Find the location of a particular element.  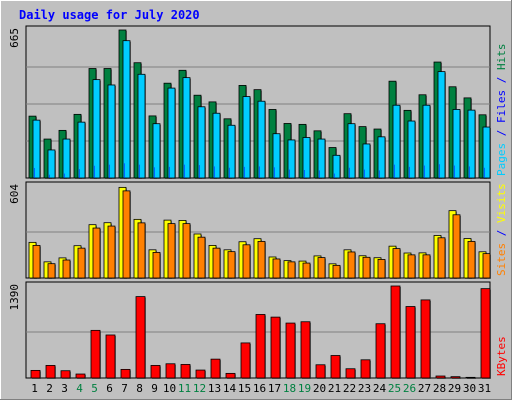

x-tick-label: 21 is located at coordinates (334, 388).